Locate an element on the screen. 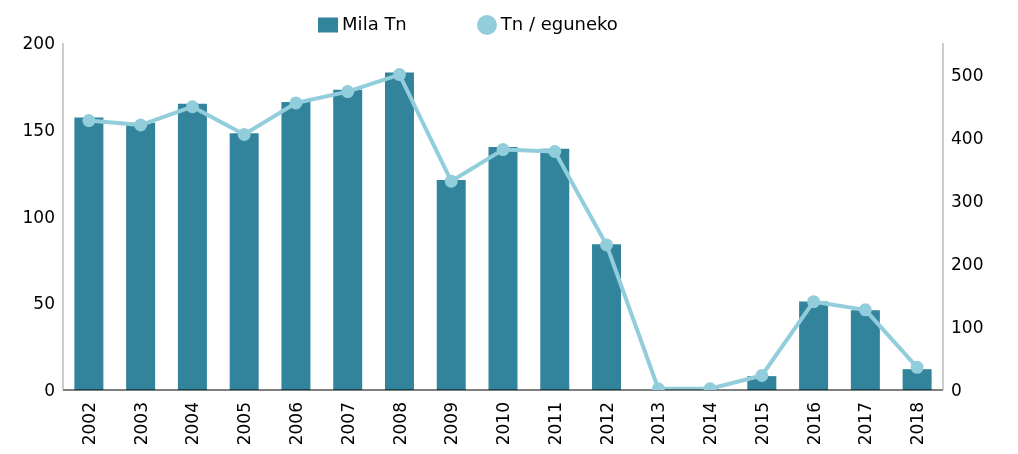  x-tick-label: 2008 is located at coordinates (399, 424).